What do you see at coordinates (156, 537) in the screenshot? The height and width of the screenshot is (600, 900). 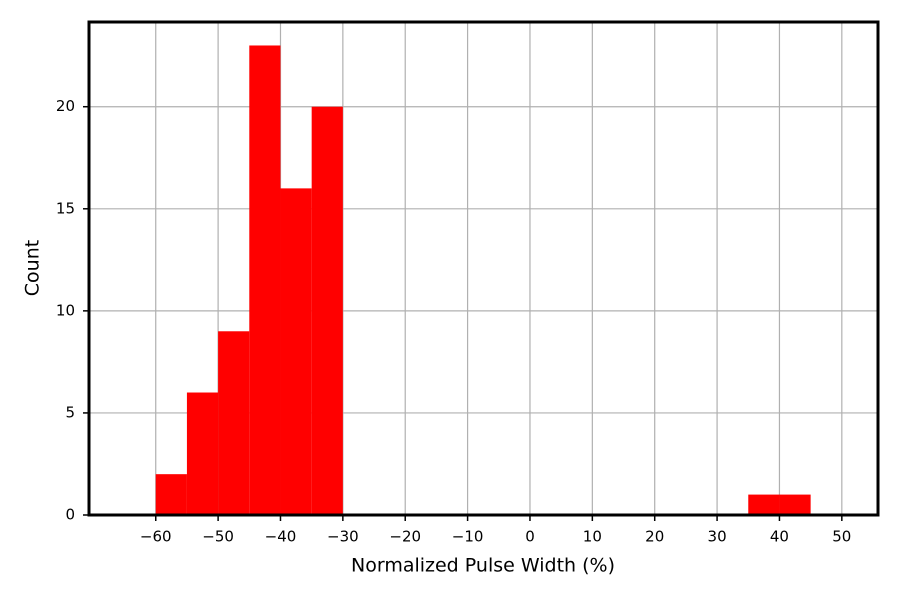 I see `x-tick-label: −60` at bounding box center [156, 537].